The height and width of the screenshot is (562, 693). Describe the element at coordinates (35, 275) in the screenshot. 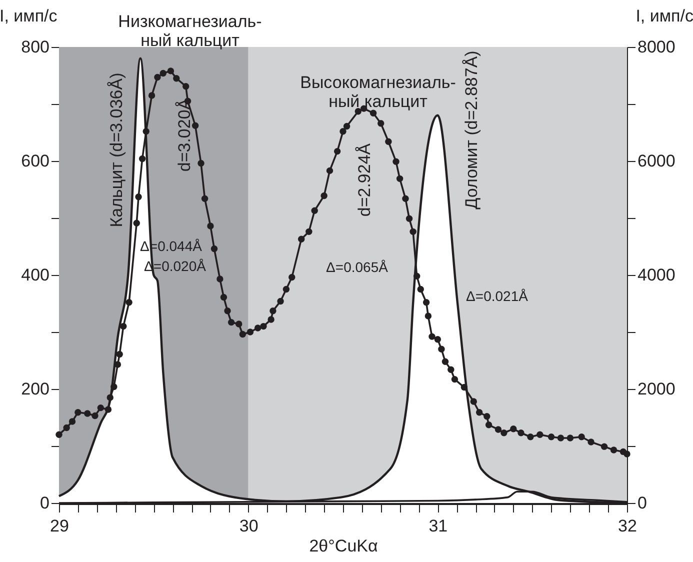

I see `y-tick-label: 400` at that location.